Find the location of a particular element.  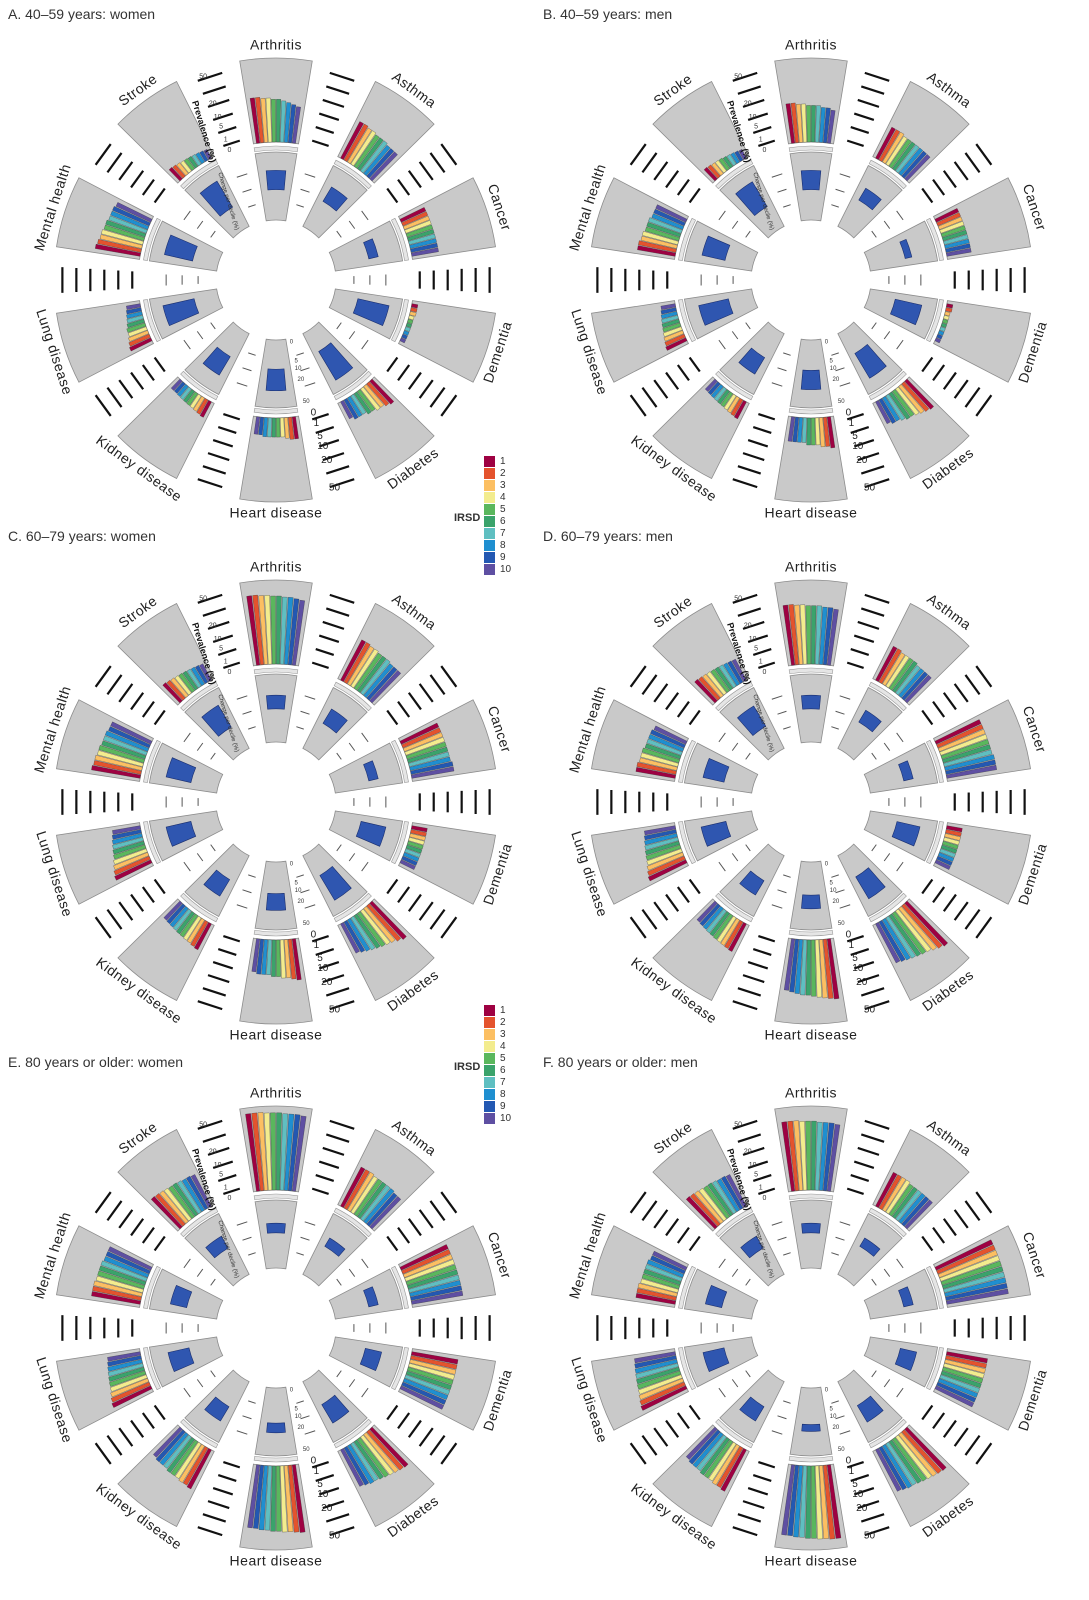

change-tick-label: 20 is located at coordinates (300, 1428).